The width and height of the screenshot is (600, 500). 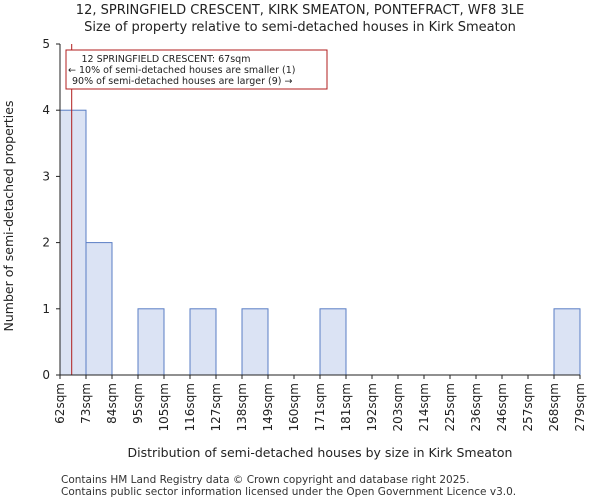 I want to click on x-tick-label: 116sqm, so click(x=190, y=407).